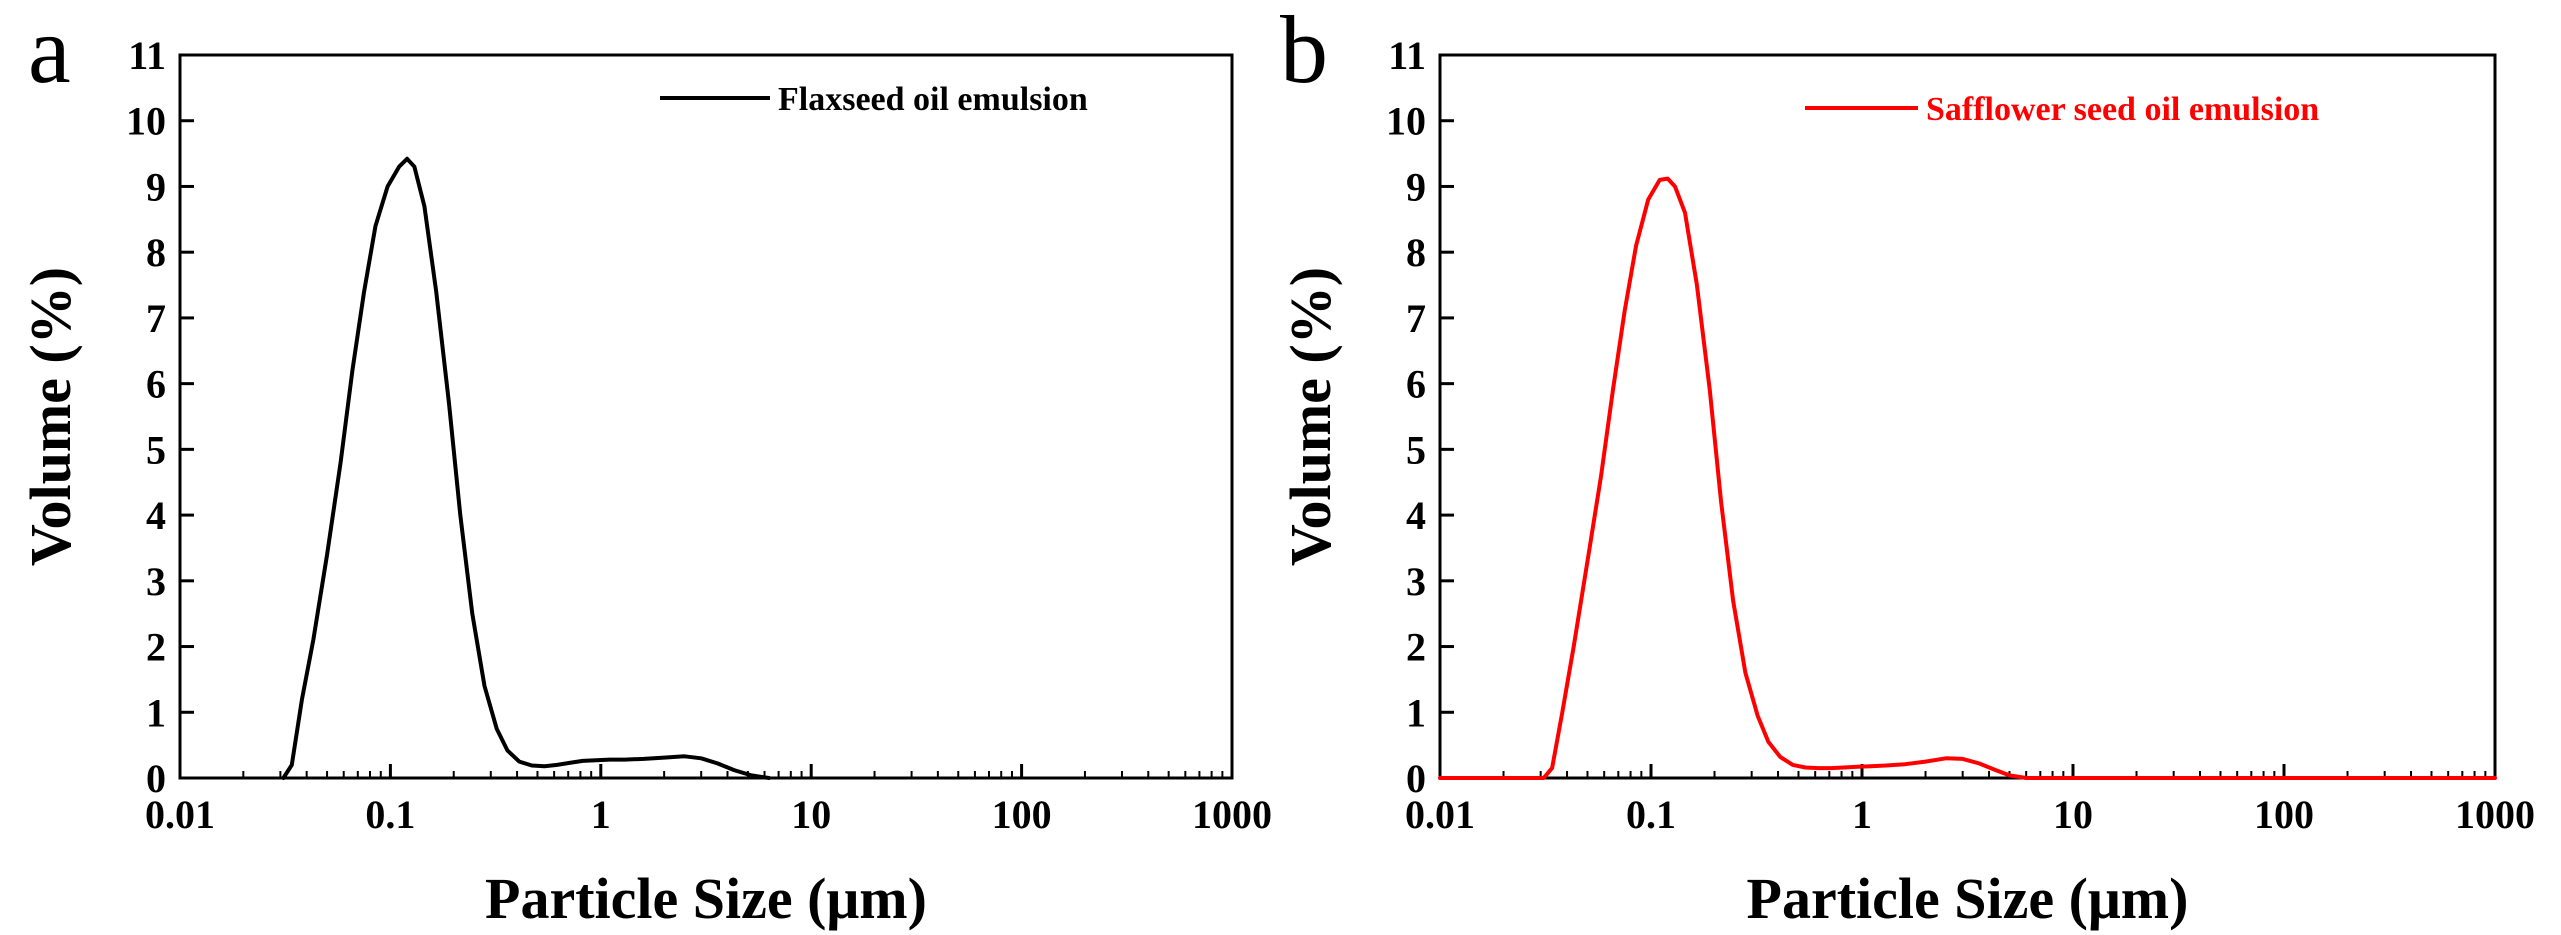  What do you see at coordinates (1304, 51) in the screenshot?
I see `panel-label-b: b` at bounding box center [1304, 51].